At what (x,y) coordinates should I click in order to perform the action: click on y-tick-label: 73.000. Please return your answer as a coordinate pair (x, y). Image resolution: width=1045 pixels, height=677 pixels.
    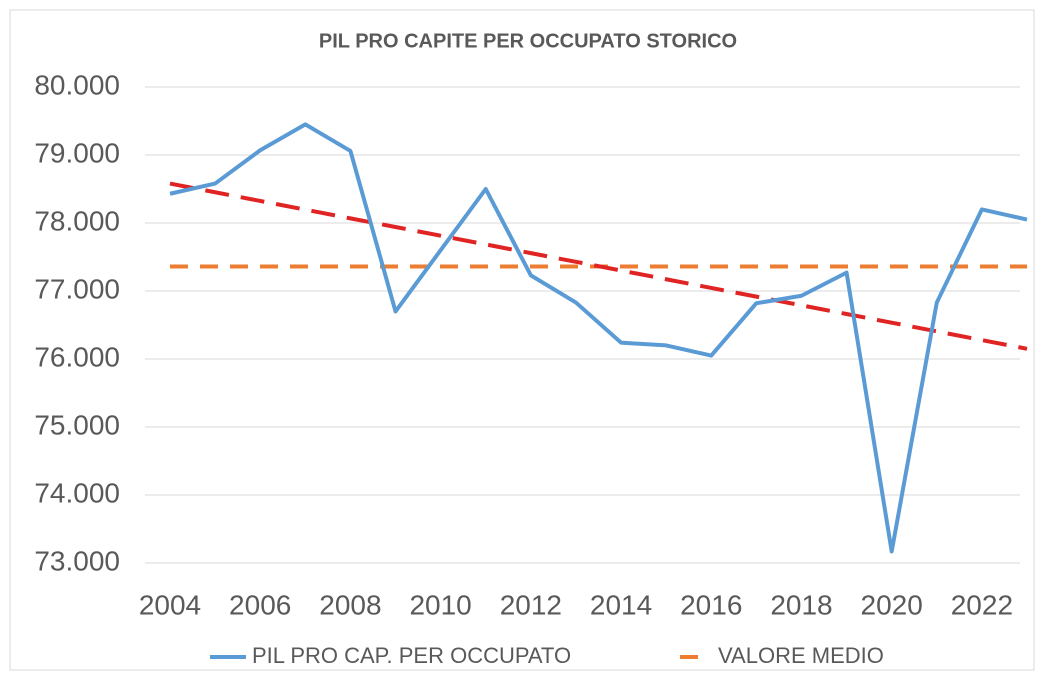
    Looking at the image, I should click on (77, 560).